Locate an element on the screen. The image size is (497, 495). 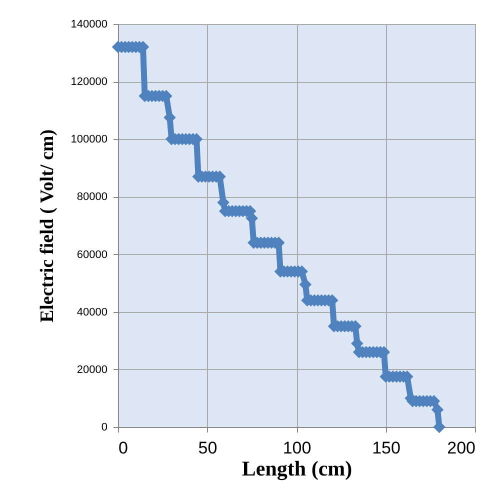
y-tick-label: 140000 is located at coordinates (89, 24).